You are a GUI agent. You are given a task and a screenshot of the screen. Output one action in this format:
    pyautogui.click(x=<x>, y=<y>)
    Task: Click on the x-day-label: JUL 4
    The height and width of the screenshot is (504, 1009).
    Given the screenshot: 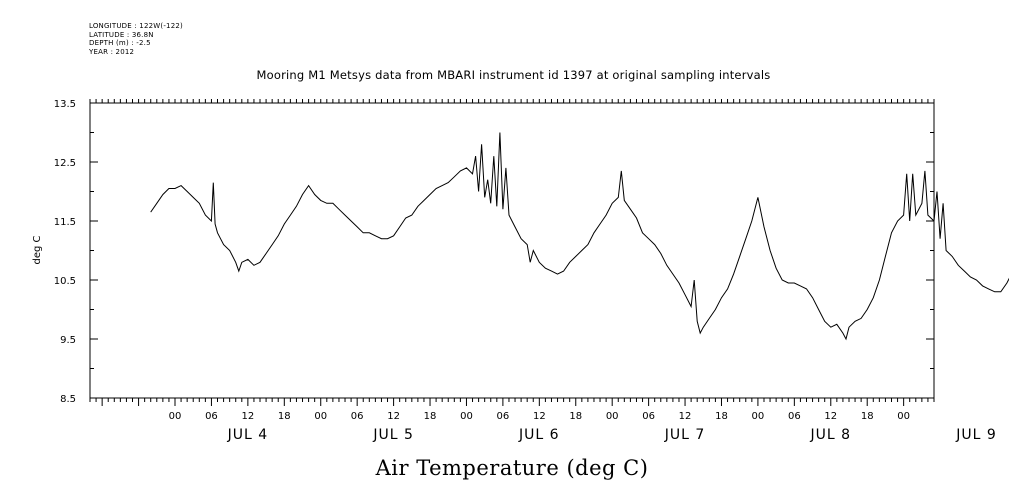 What is the action you would take?
    pyautogui.click(x=248, y=435)
    